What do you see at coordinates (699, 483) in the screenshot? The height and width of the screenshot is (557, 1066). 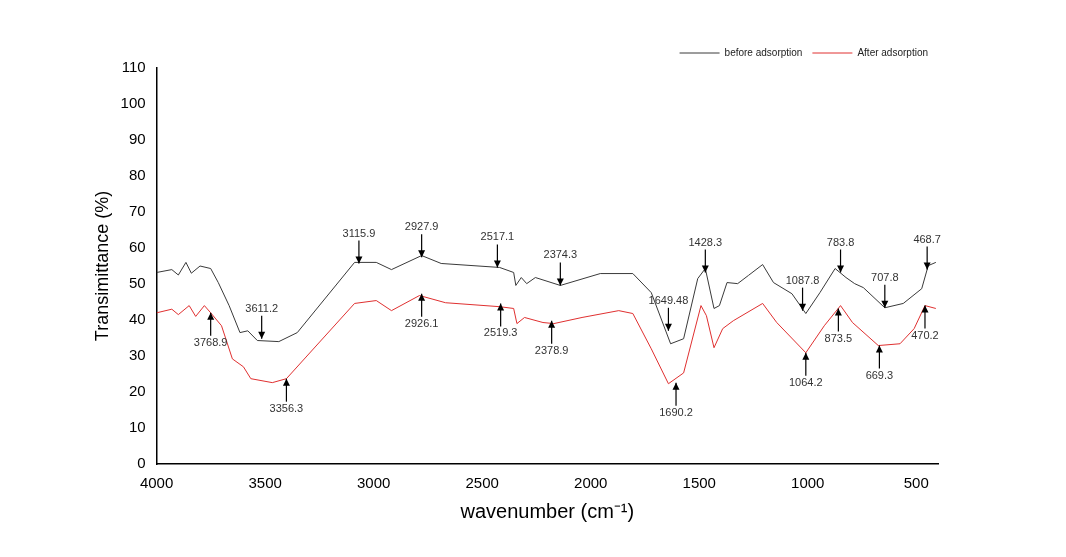 I see `x-tick-label: 1500` at bounding box center [699, 483].